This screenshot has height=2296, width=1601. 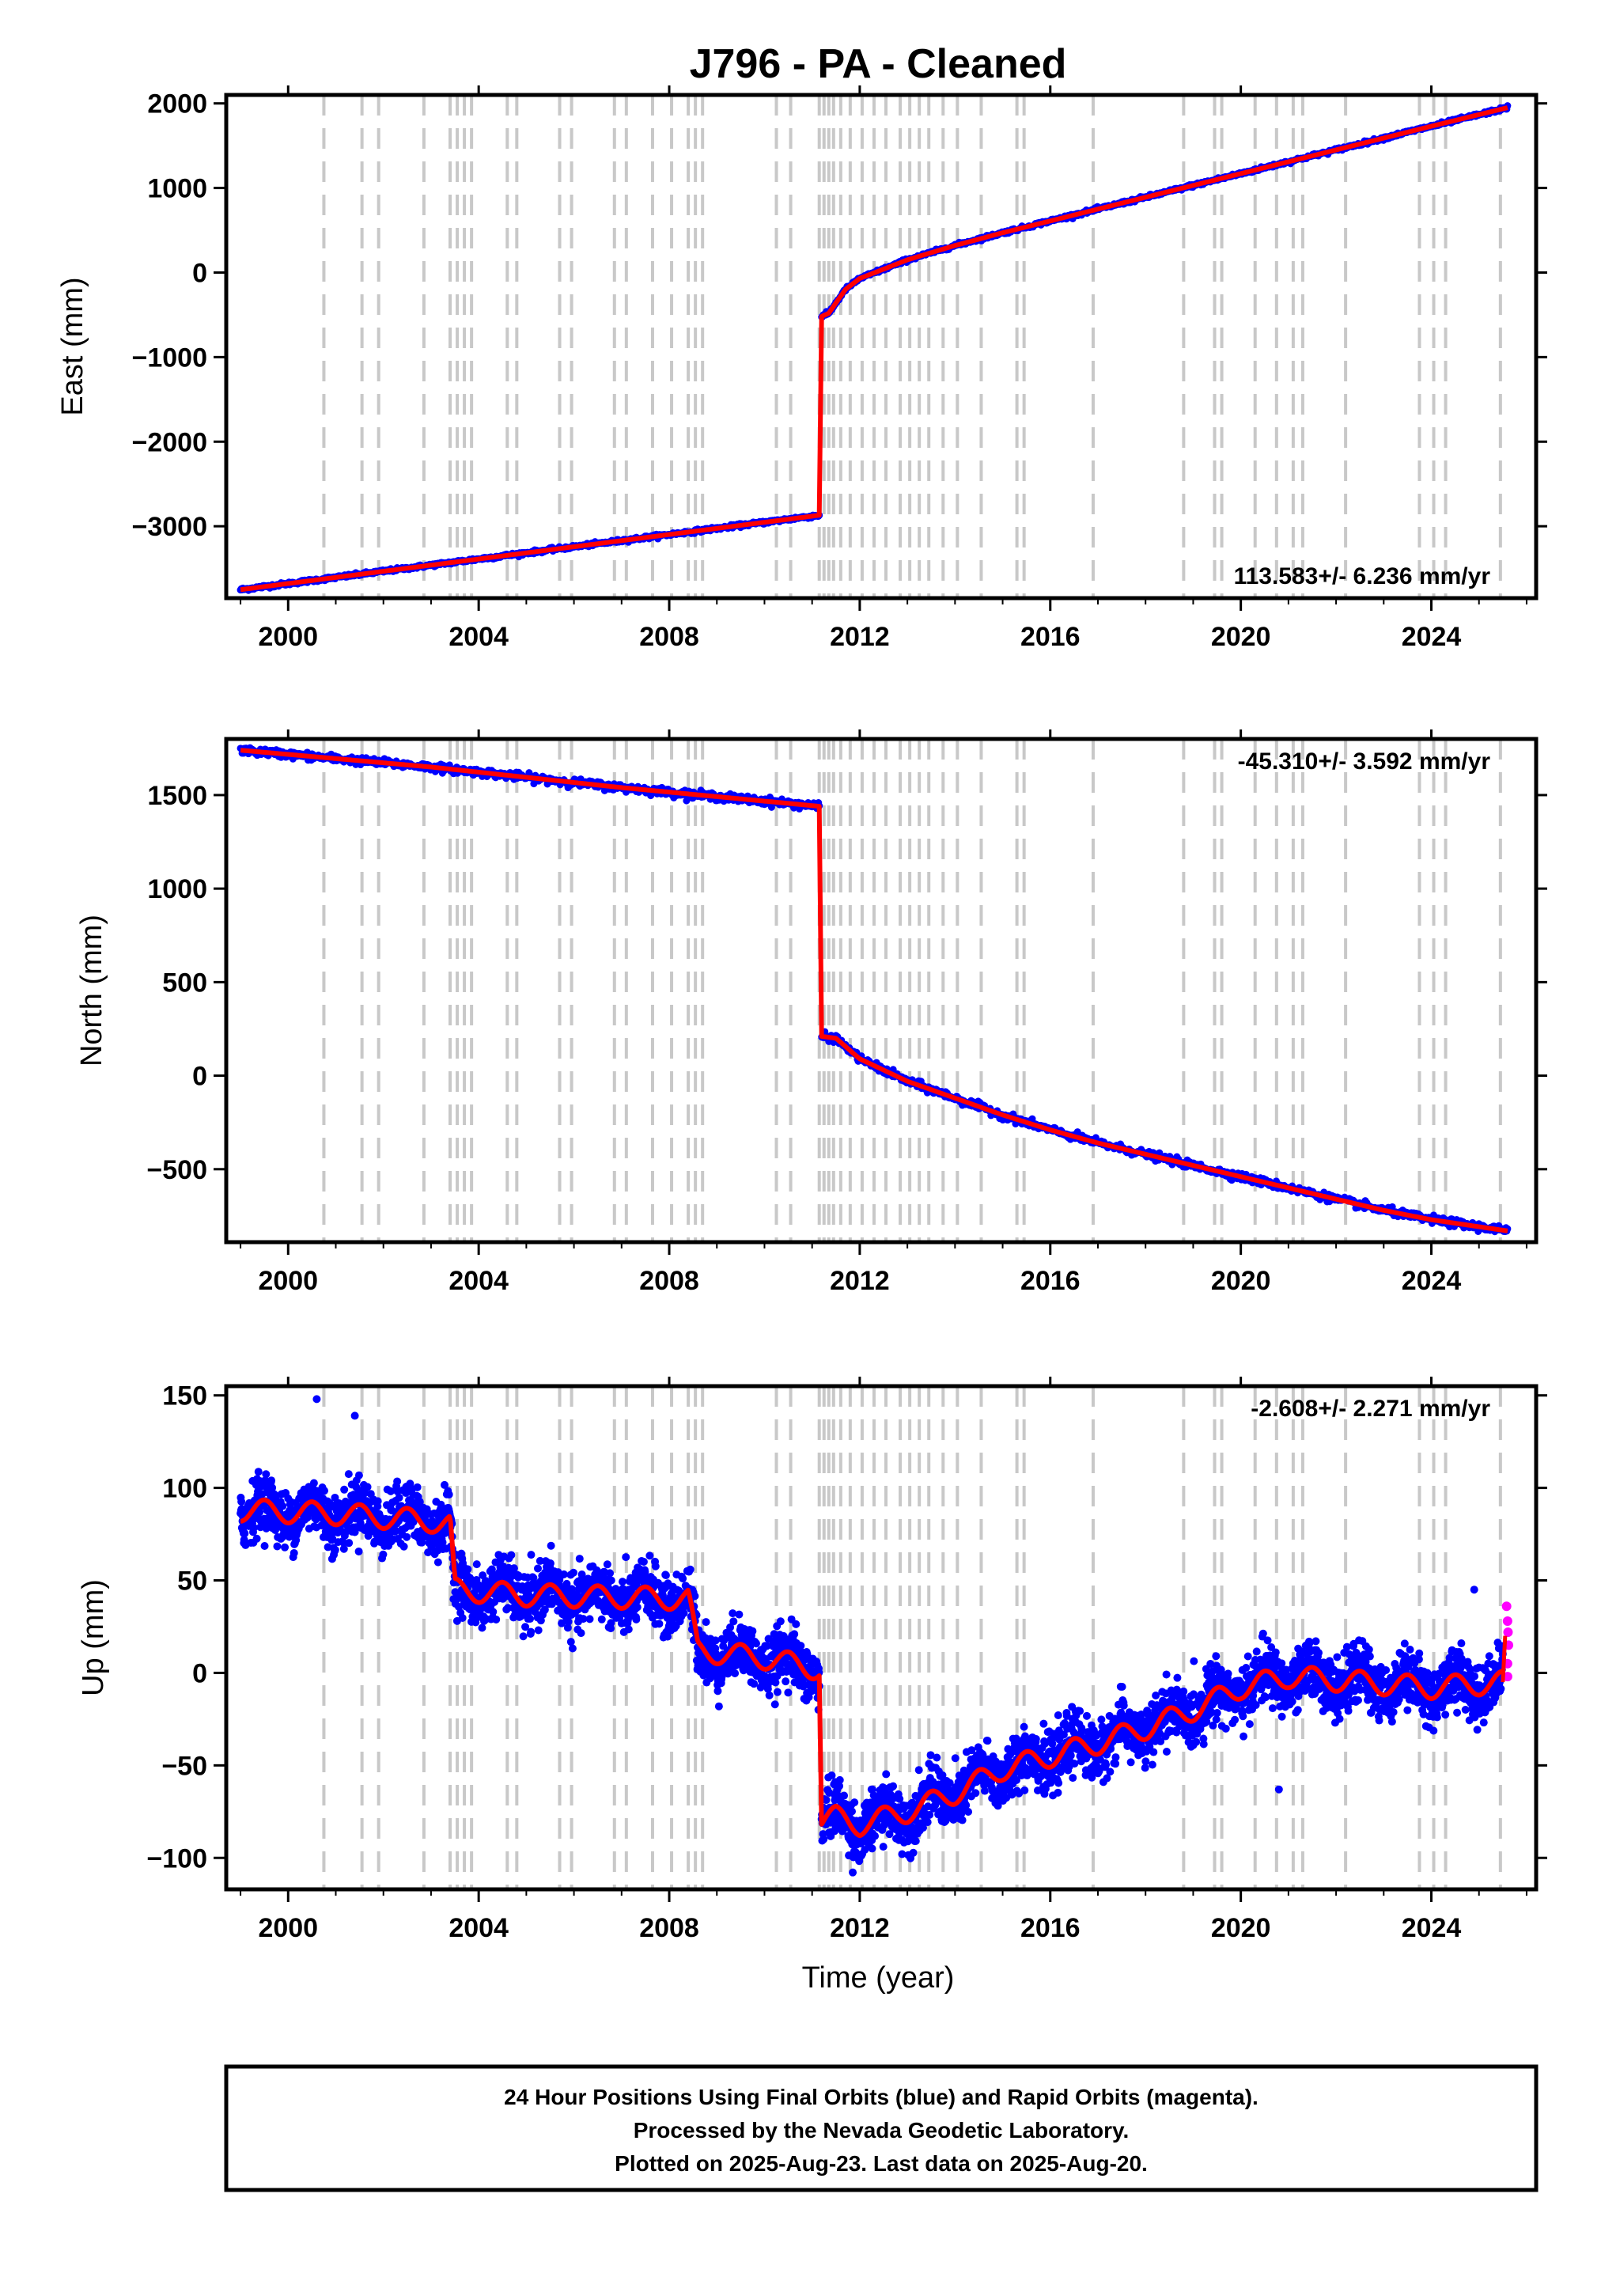 I want to click on east-ytick-label: 0, so click(x=200, y=273).